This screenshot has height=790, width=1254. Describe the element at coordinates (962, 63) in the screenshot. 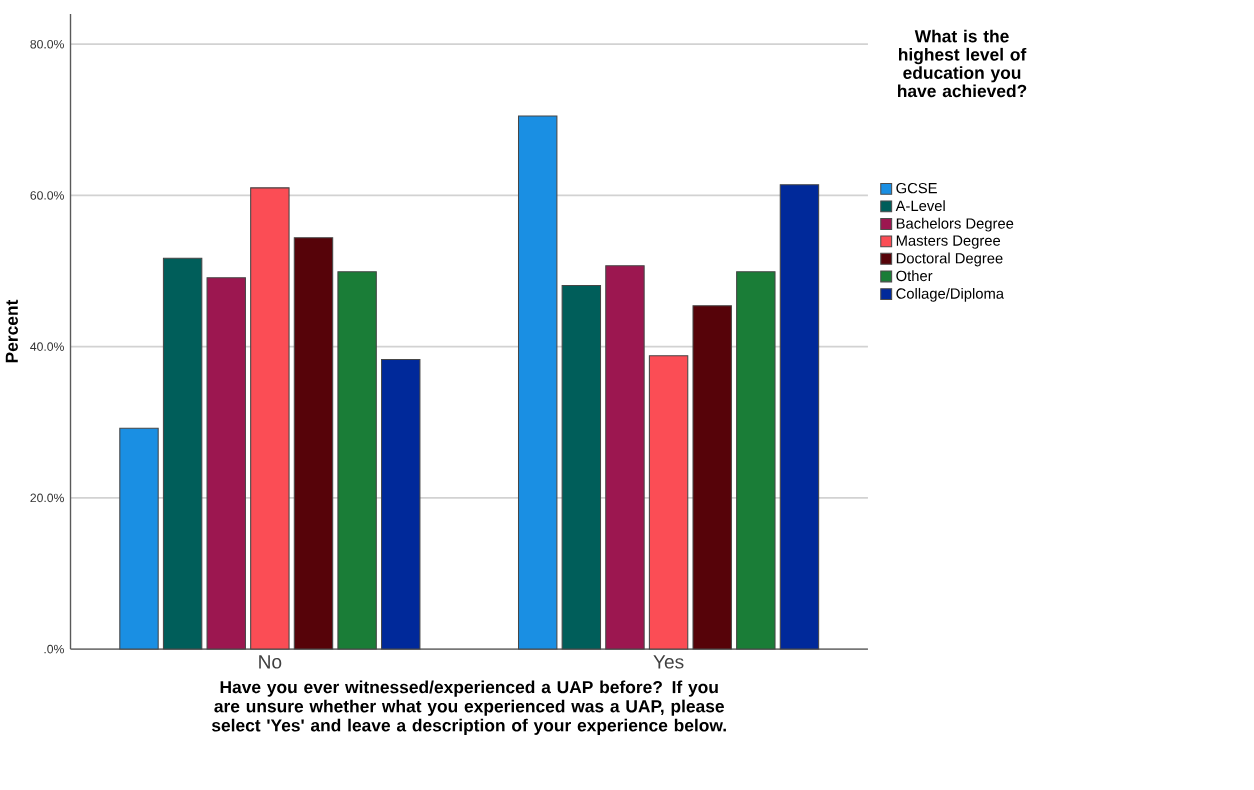

I see `legend-title: What is the highest level of education you have achieved?` at that location.